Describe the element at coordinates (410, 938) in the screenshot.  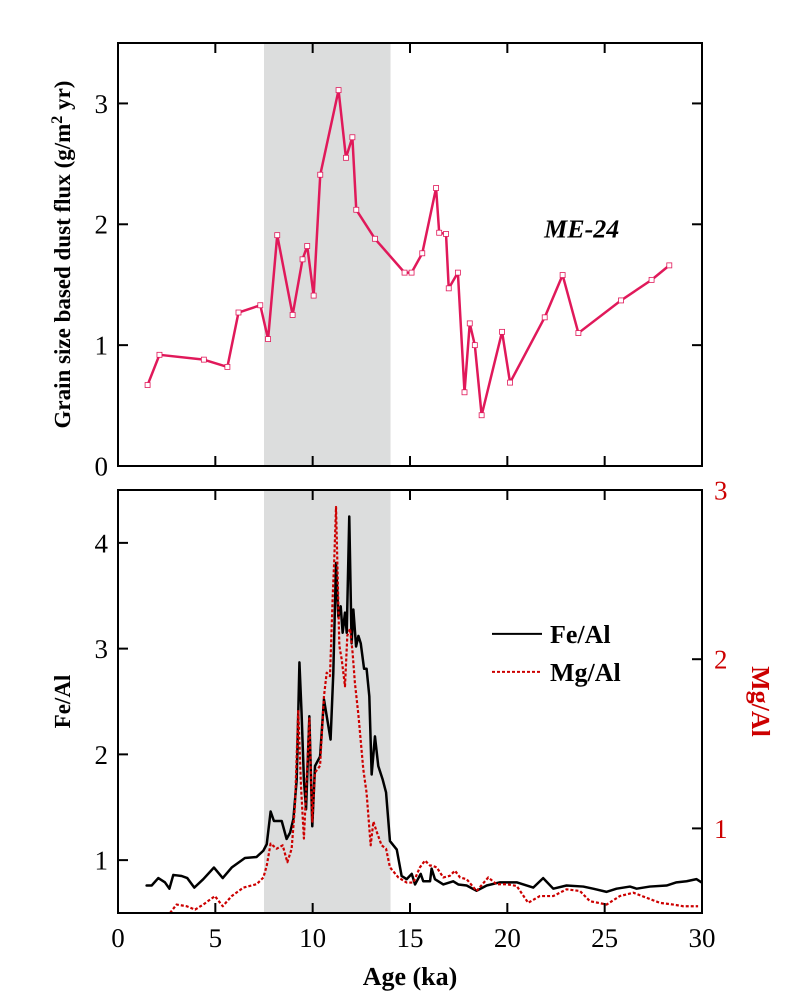
I see `x-tick-label: 15` at that location.